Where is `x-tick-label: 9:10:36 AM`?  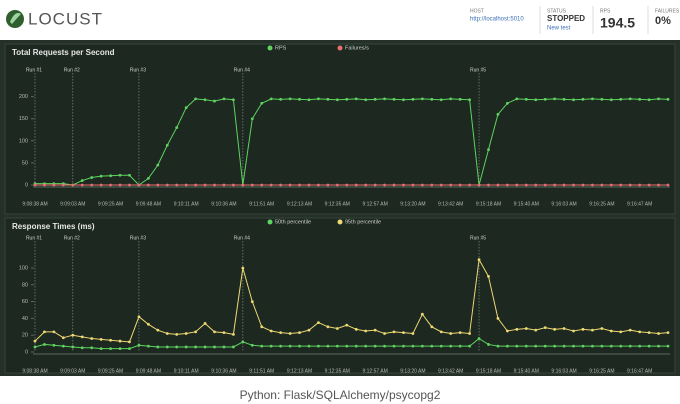
x-tick-label: 9:10:36 AM is located at coordinates (223, 371).